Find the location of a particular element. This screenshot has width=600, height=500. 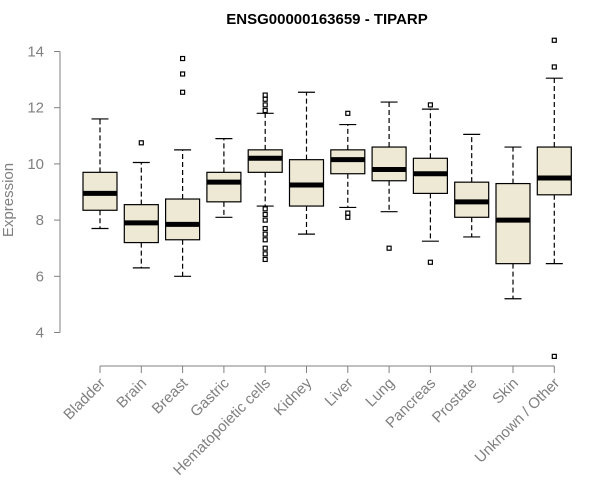

y-axis: 4 6 8 10 12 14 is located at coordinates (44, 193).